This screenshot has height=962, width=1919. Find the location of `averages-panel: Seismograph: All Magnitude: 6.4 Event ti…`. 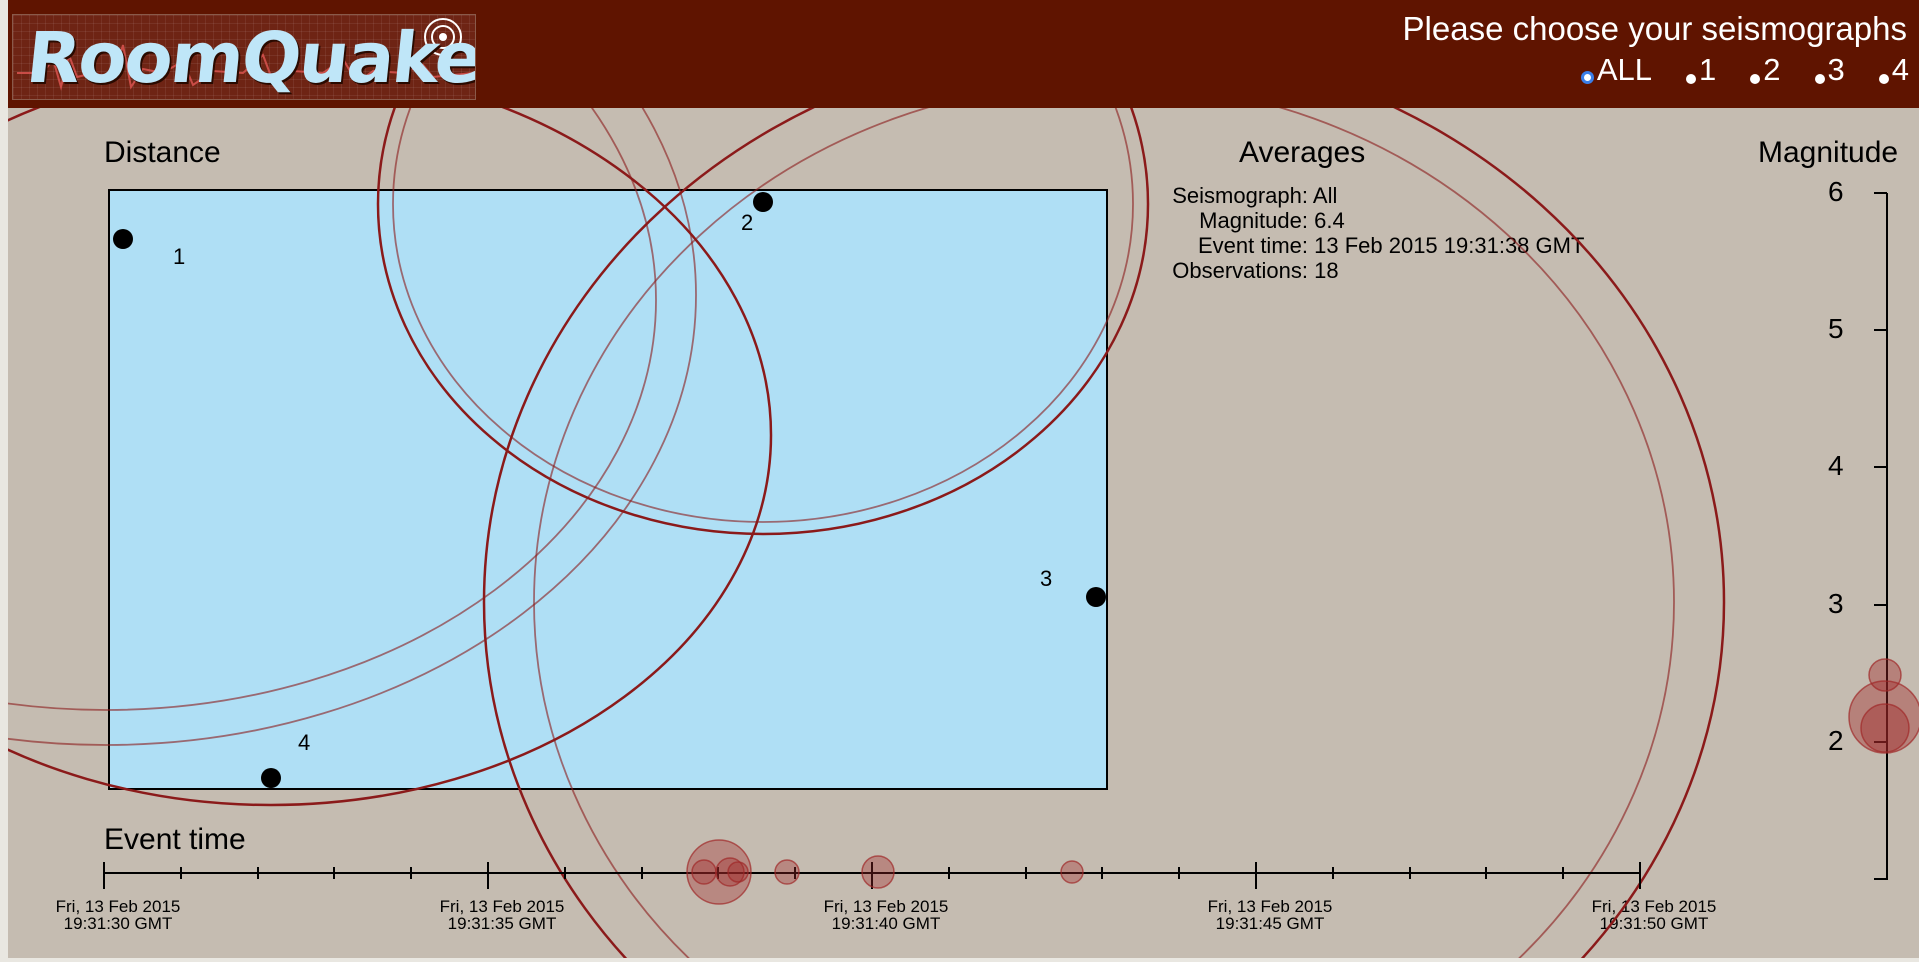

averages-panel: Seismograph: All Magnitude: 6.4 Event ti… is located at coordinates (1370, 233).